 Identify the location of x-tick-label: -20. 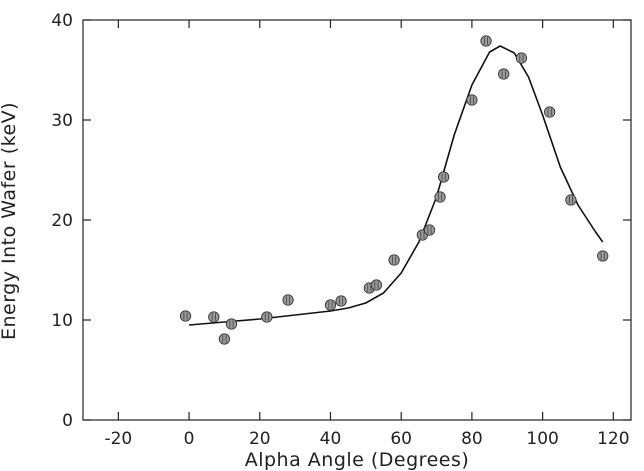
(118, 439).